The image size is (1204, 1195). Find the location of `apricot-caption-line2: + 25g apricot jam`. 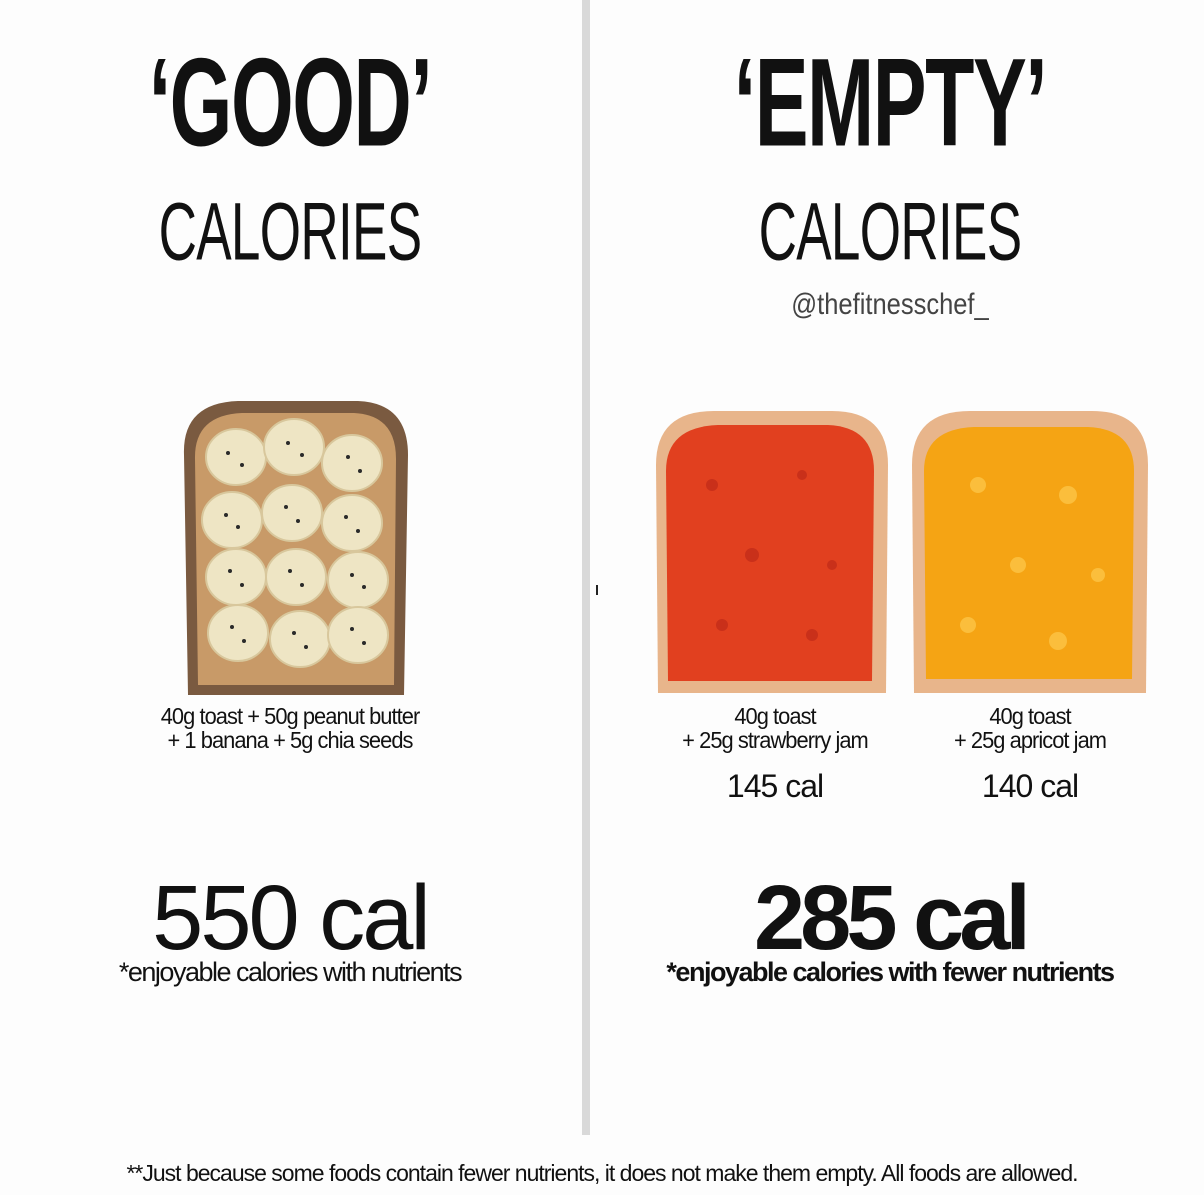

apricot-caption-line2: + 25g apricot jam is located at coordinates (1030, 740).